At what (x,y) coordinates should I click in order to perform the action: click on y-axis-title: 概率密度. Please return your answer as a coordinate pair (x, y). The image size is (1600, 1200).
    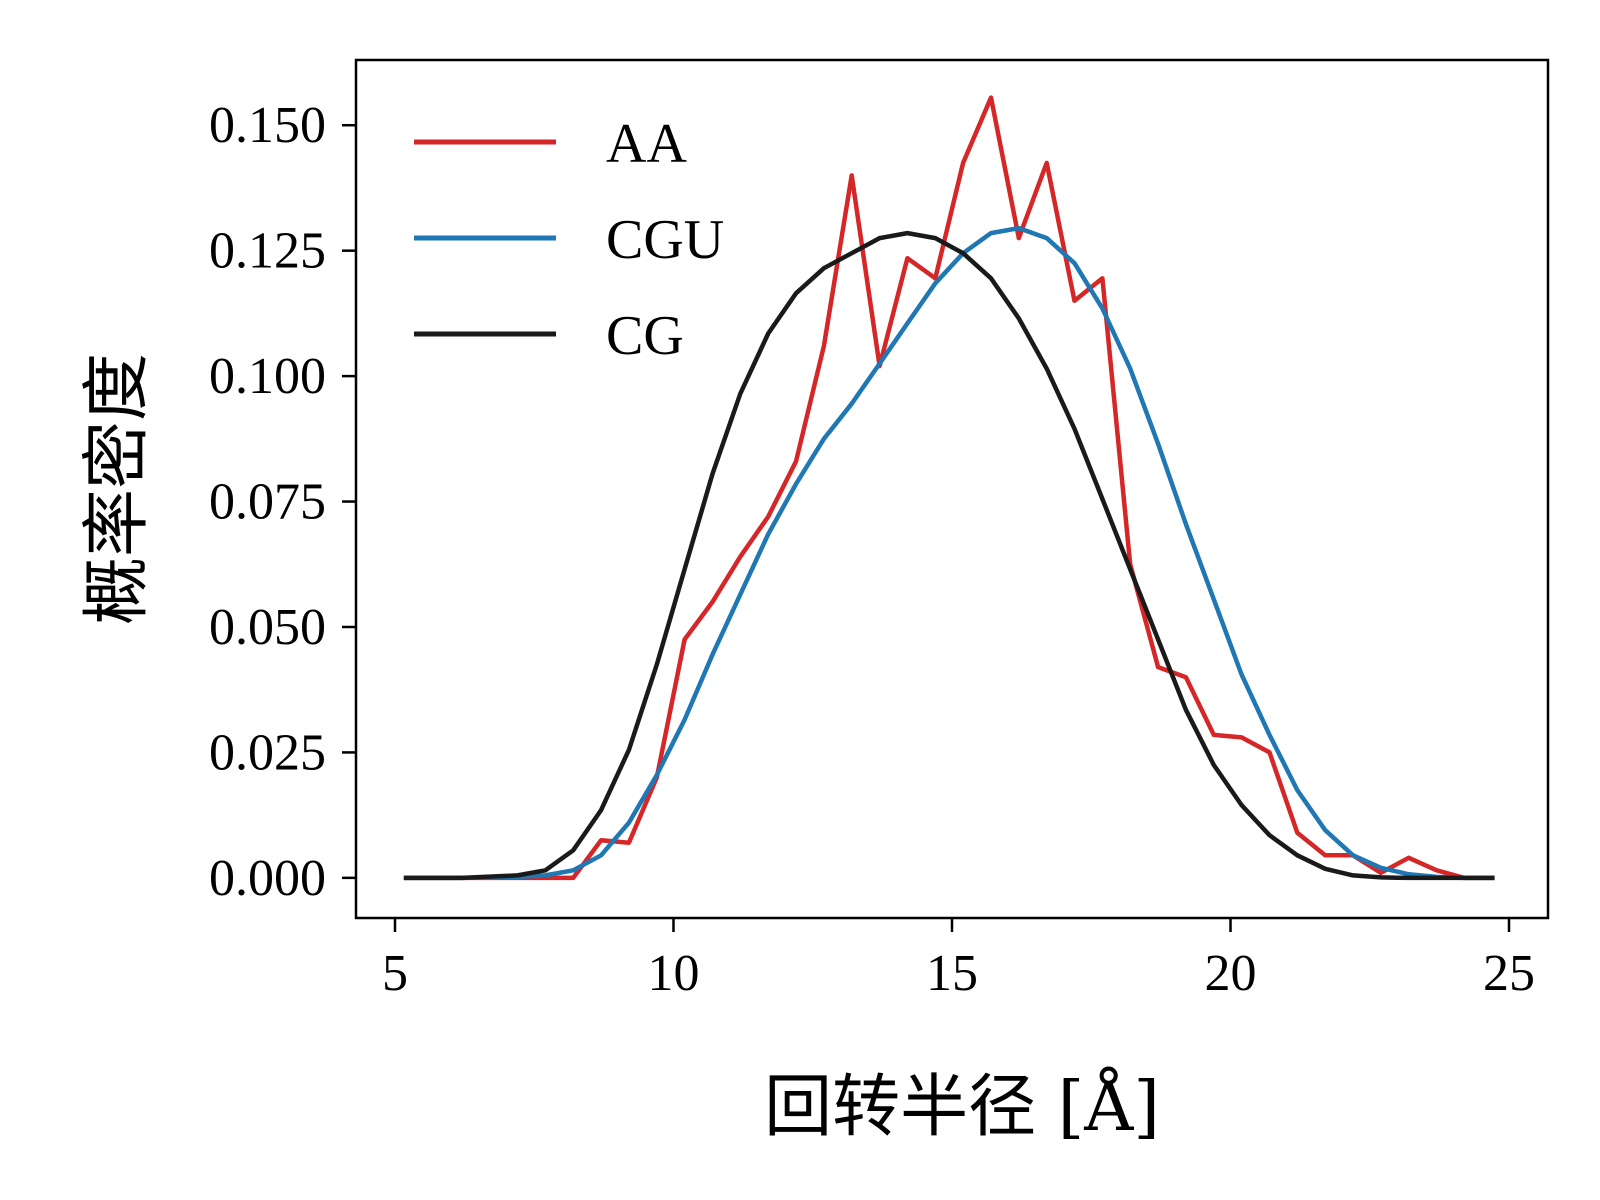
    Looking at the image, I should click on (117, 489).